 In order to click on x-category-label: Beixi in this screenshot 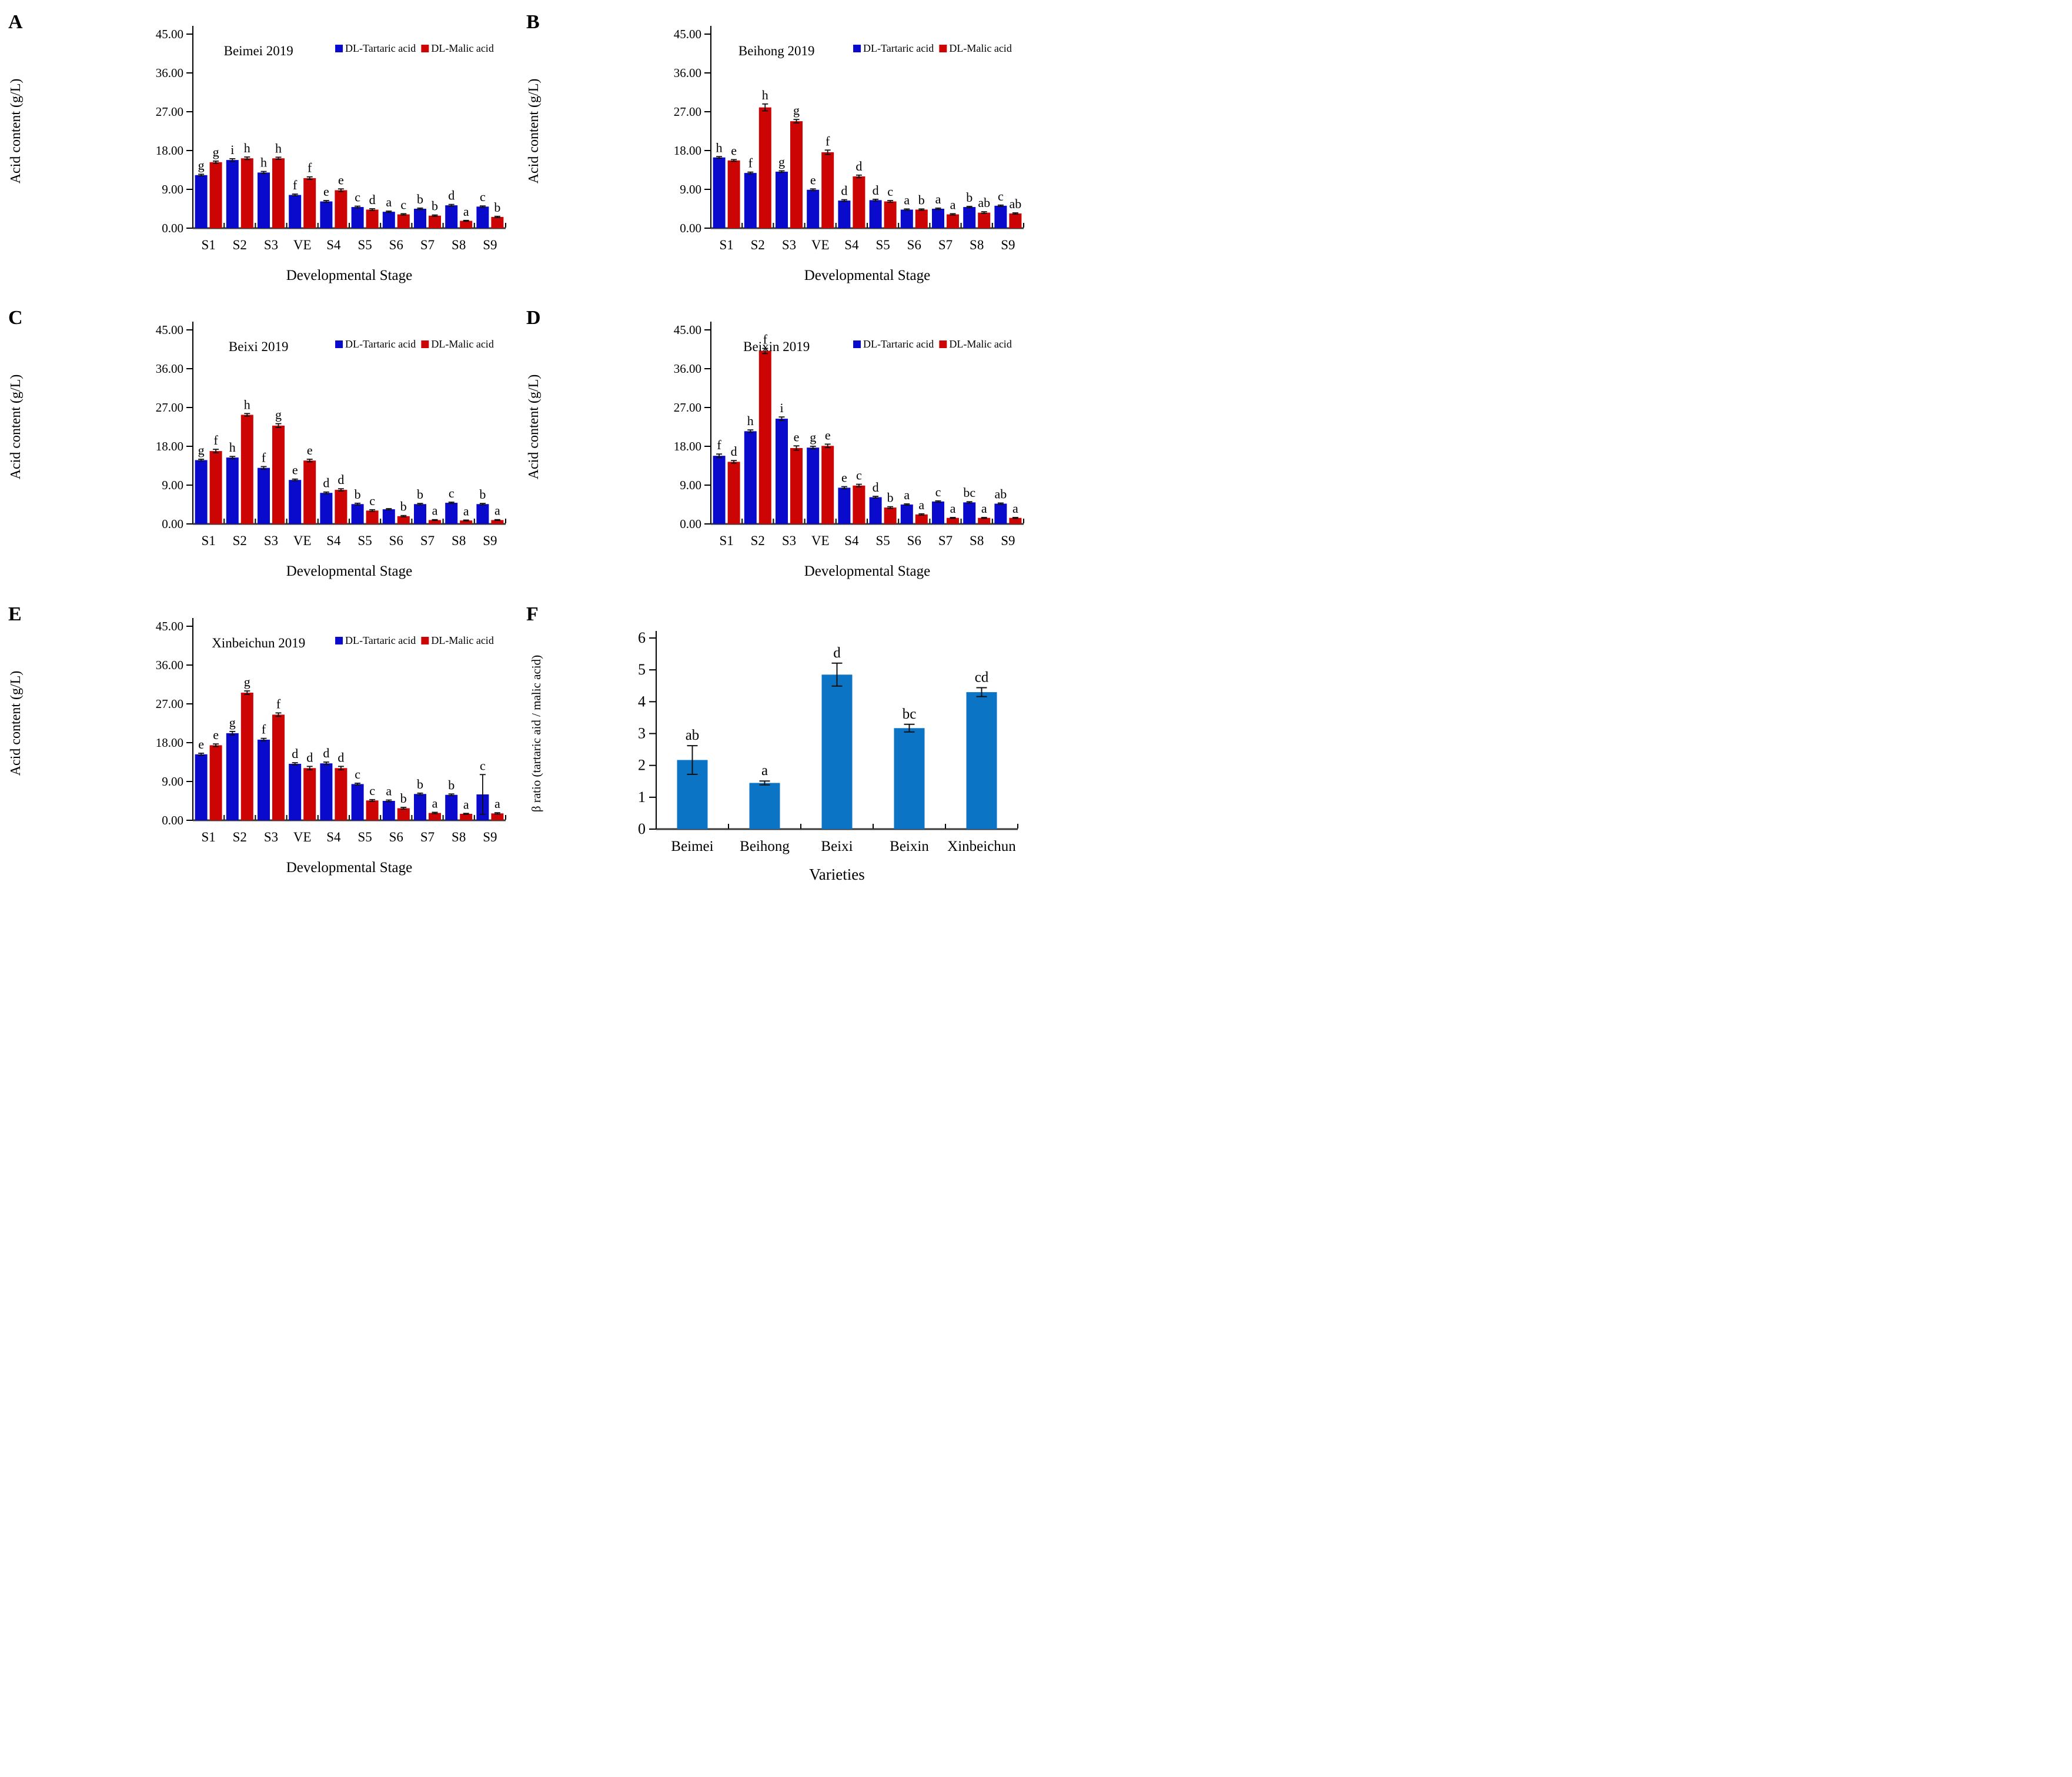, I will do `click(837, 847)`.